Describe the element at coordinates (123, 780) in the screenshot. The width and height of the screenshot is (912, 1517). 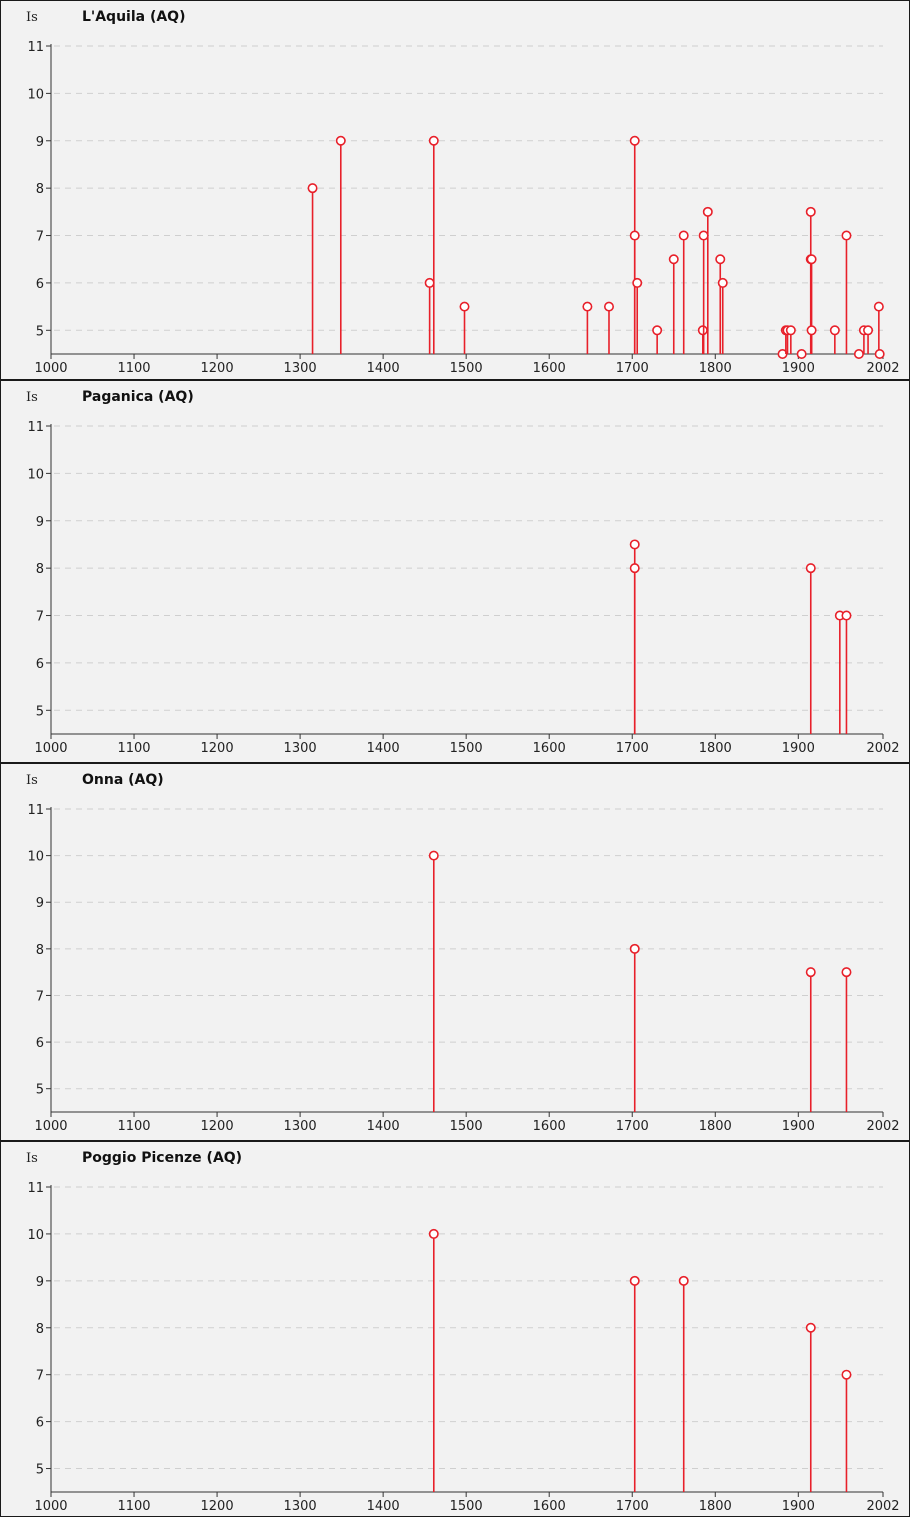
I see `chart-title: Onna (AQ)` at that location.